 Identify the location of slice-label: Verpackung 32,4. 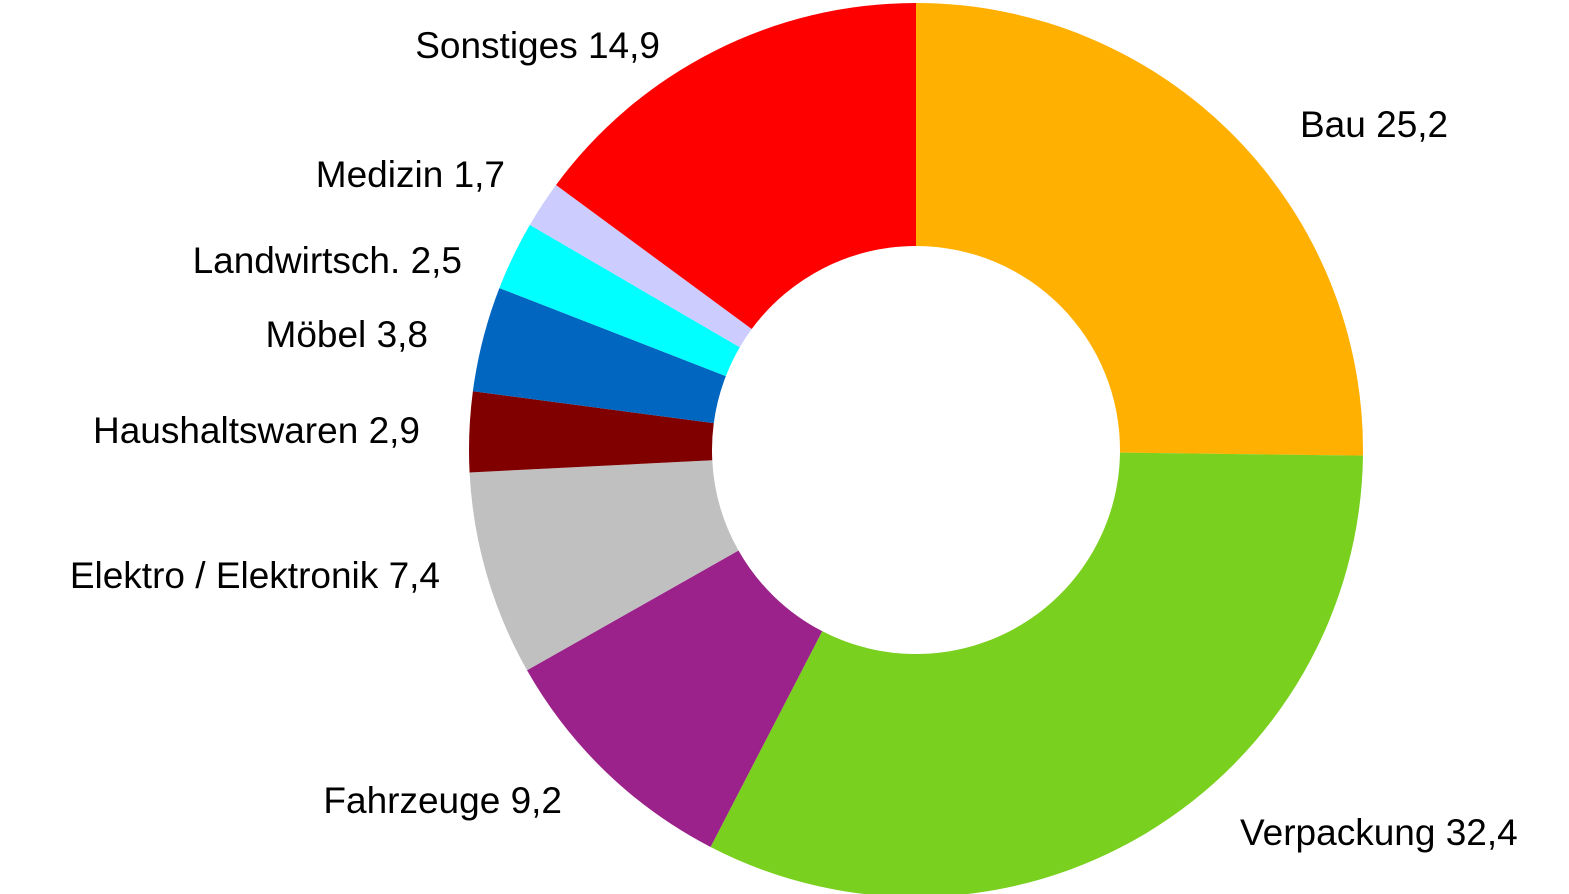
(1379, 832).